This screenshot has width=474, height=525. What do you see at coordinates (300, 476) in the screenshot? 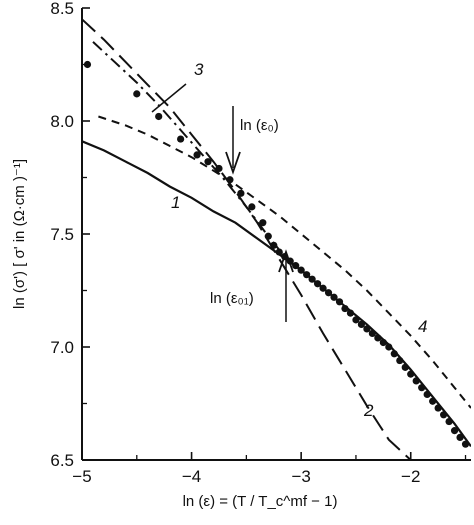
I see `x-tick-label: −3` at bounding box center [300, 476].